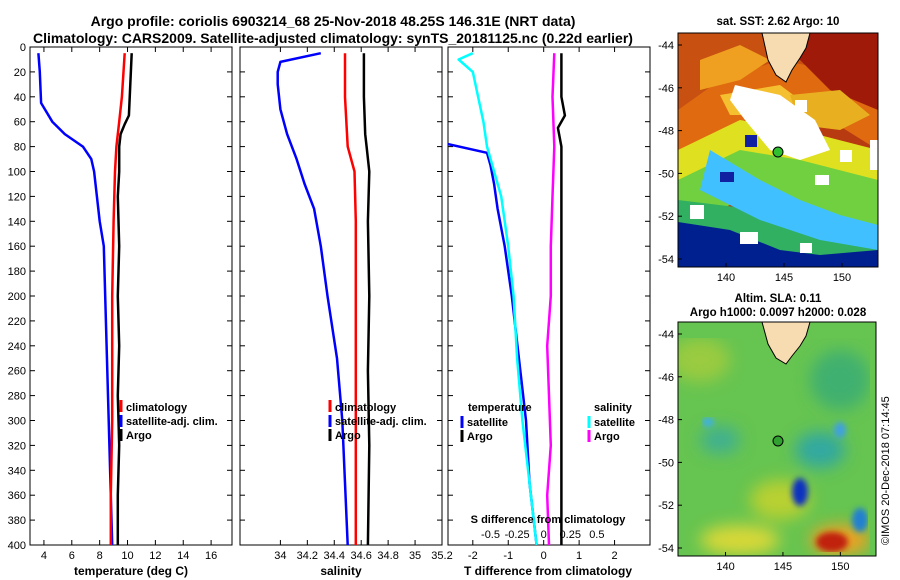 This screenshot has width=900, height=580. What do you see at coordinates (508, 556) in the screenshot?
I see `x-tick-label: -1` at bounding box center [508, 556].